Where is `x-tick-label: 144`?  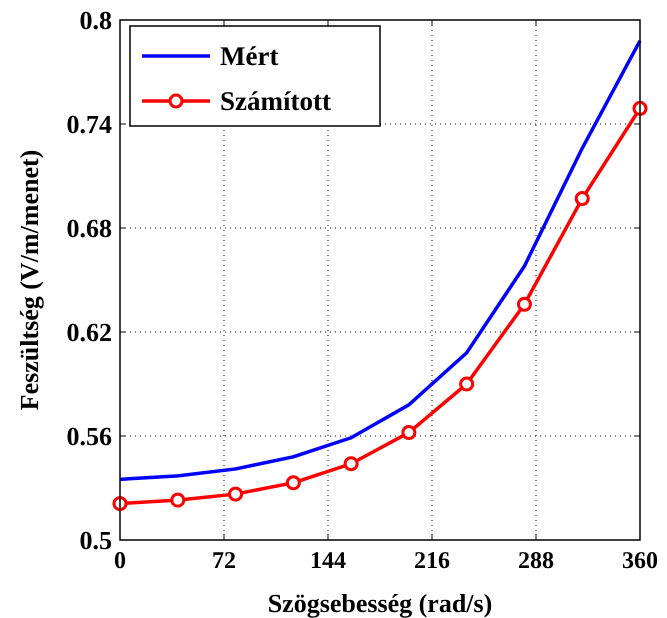
x-tick-label: 144 is located at coordinates (328, 561).